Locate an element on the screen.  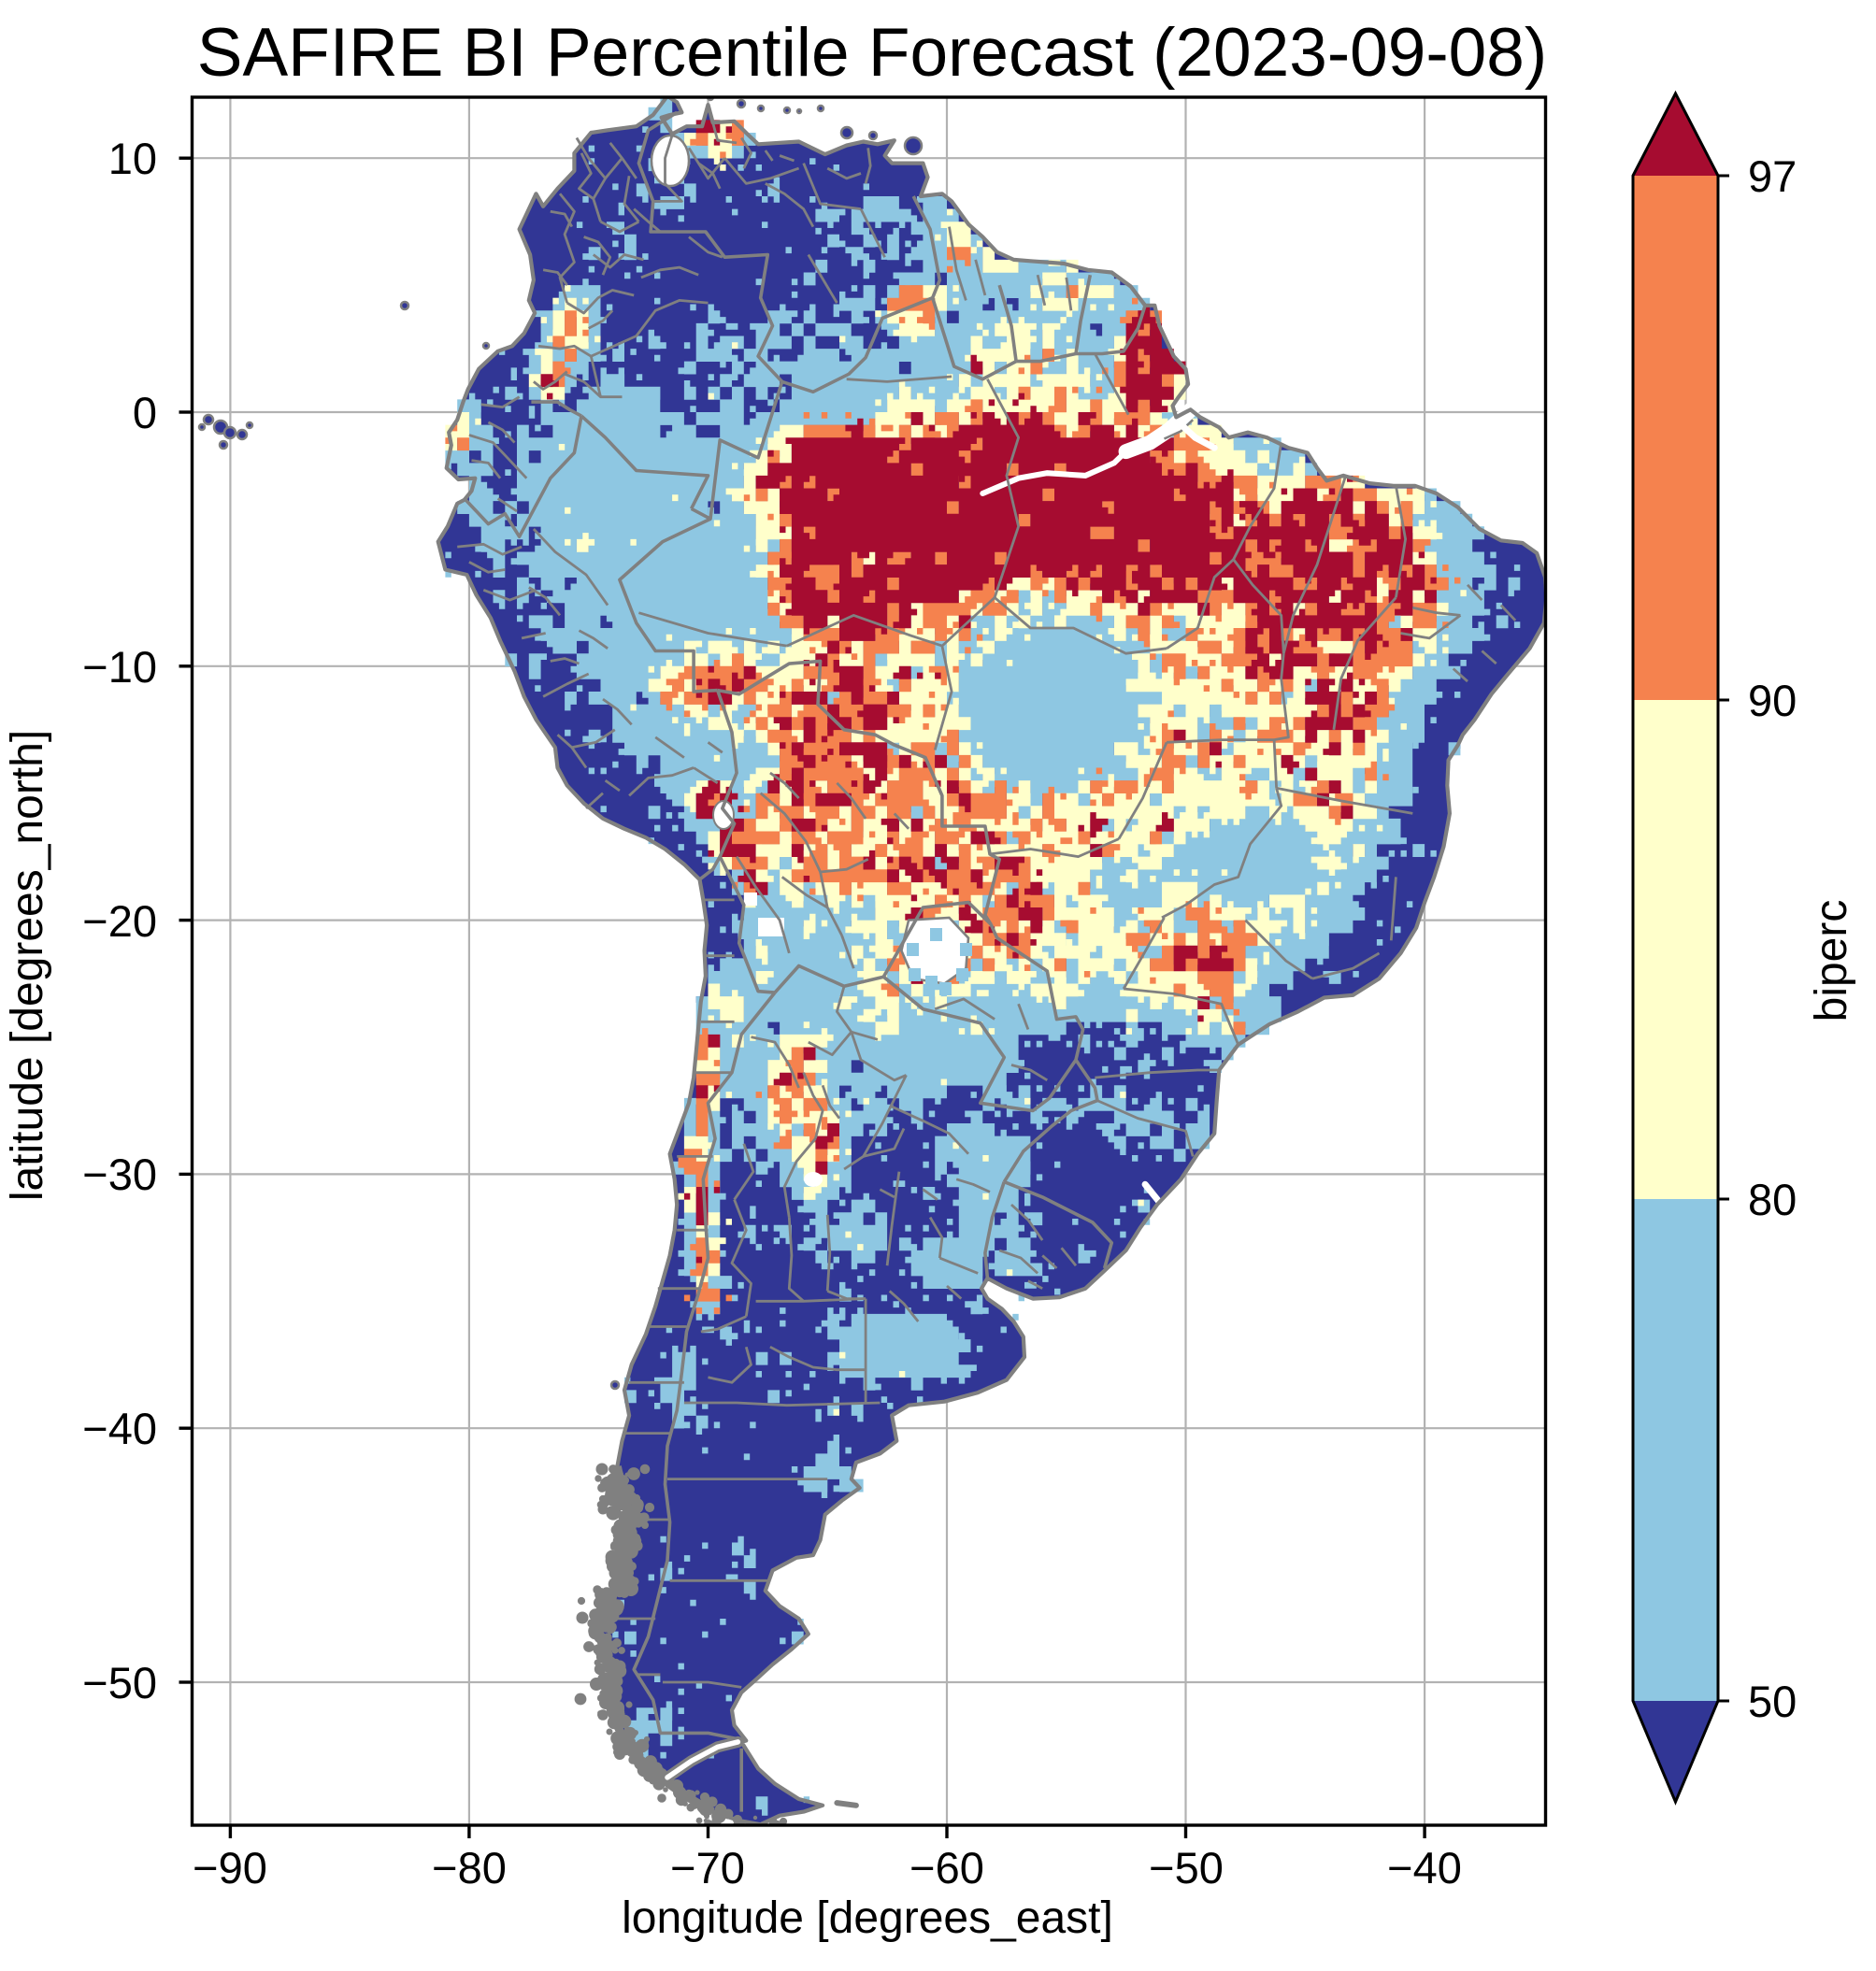
svg-text: −10 is located at coordinates (120, 667).